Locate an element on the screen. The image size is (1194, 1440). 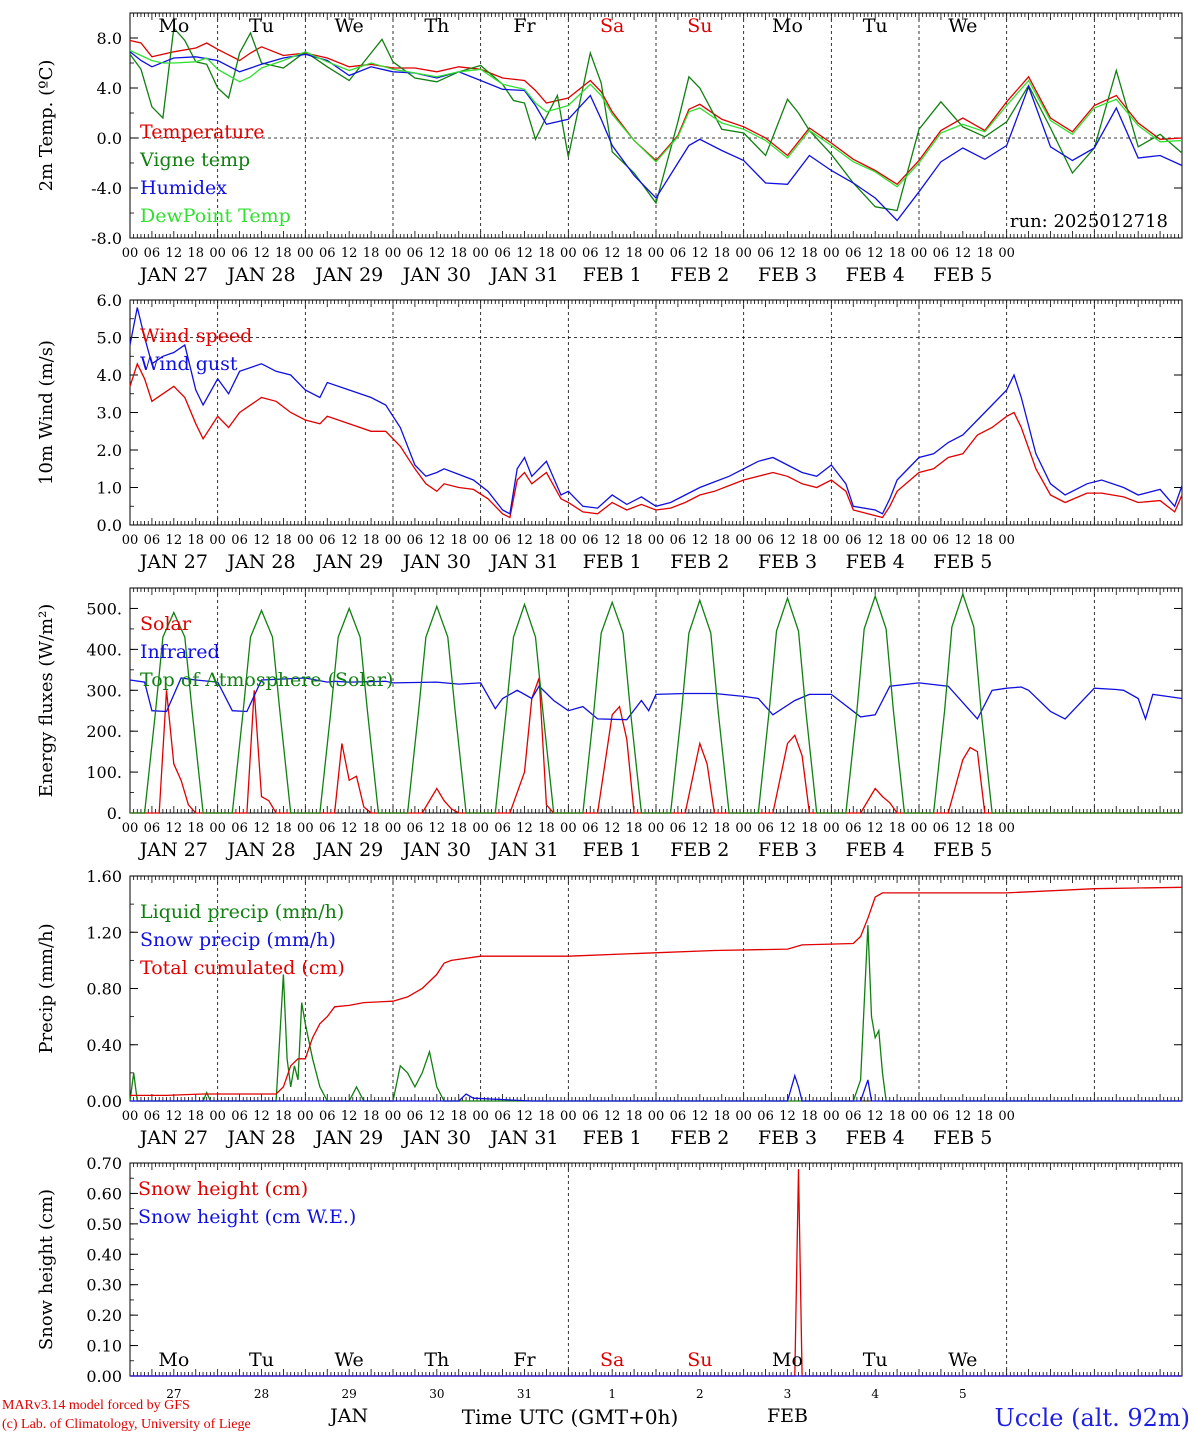
y-axis-title: Energy fluxes (W/m²) is located at coordinates (46, 701).